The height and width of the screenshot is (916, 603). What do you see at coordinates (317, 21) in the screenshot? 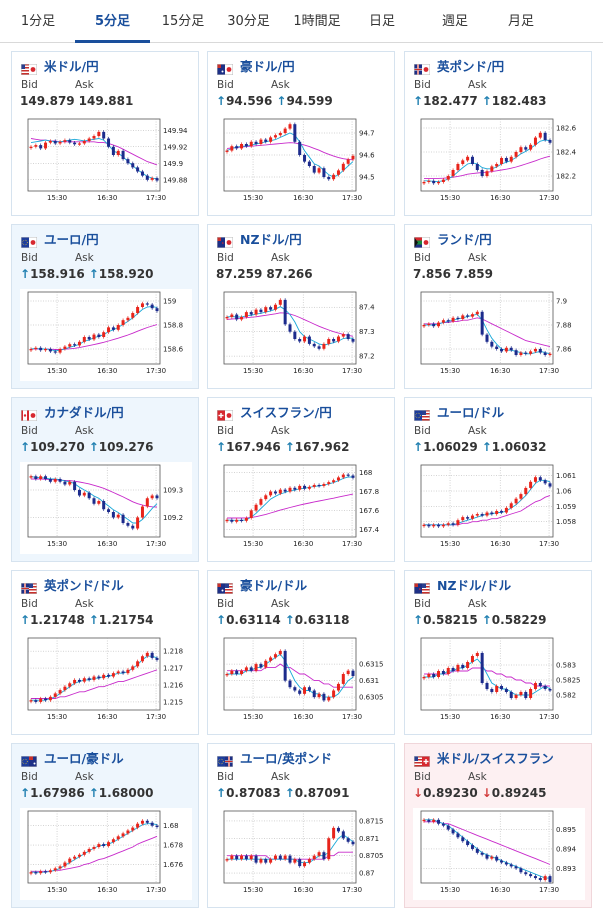
I see `tab-4: 1時間足` at bounding box center [317, 21].